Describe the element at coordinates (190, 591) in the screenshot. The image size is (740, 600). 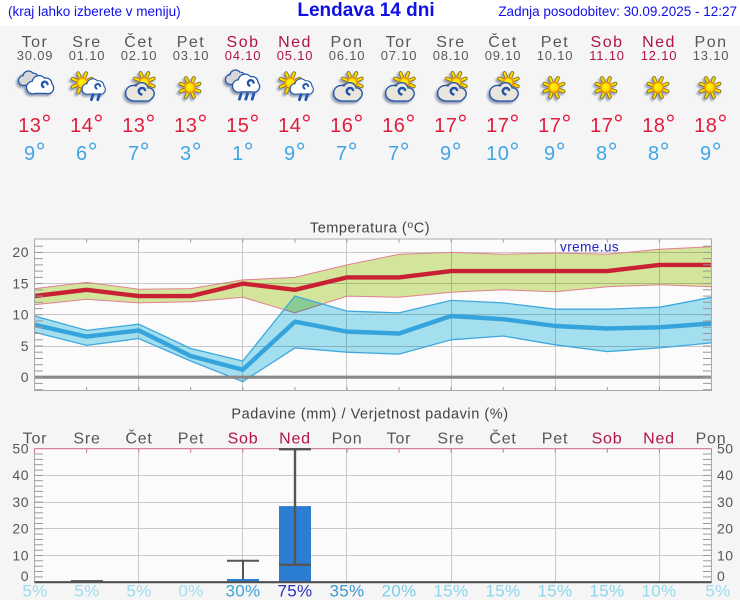
I see `svg-text: 0%` at that location.